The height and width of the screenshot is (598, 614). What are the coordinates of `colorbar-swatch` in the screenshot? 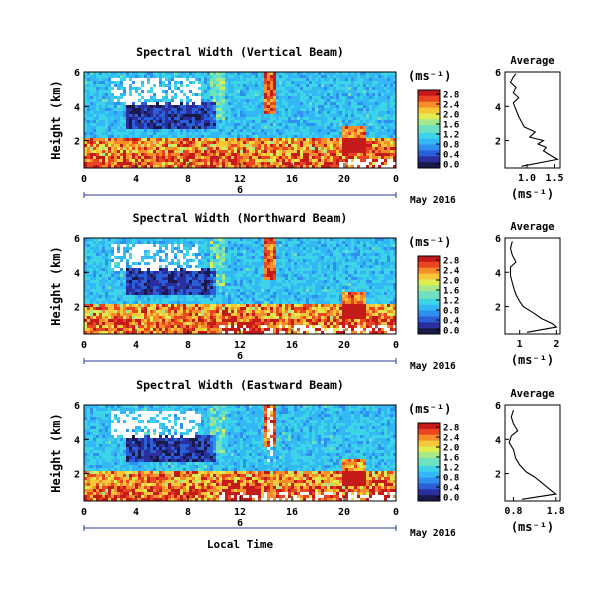 It's located at (429, 167).